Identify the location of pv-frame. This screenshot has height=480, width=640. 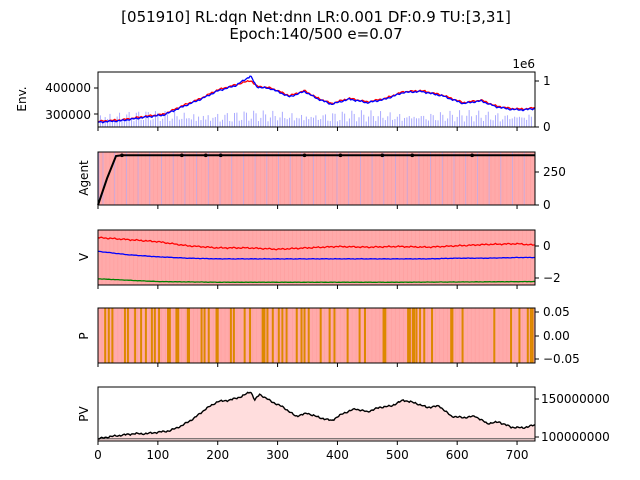
(316, 414).